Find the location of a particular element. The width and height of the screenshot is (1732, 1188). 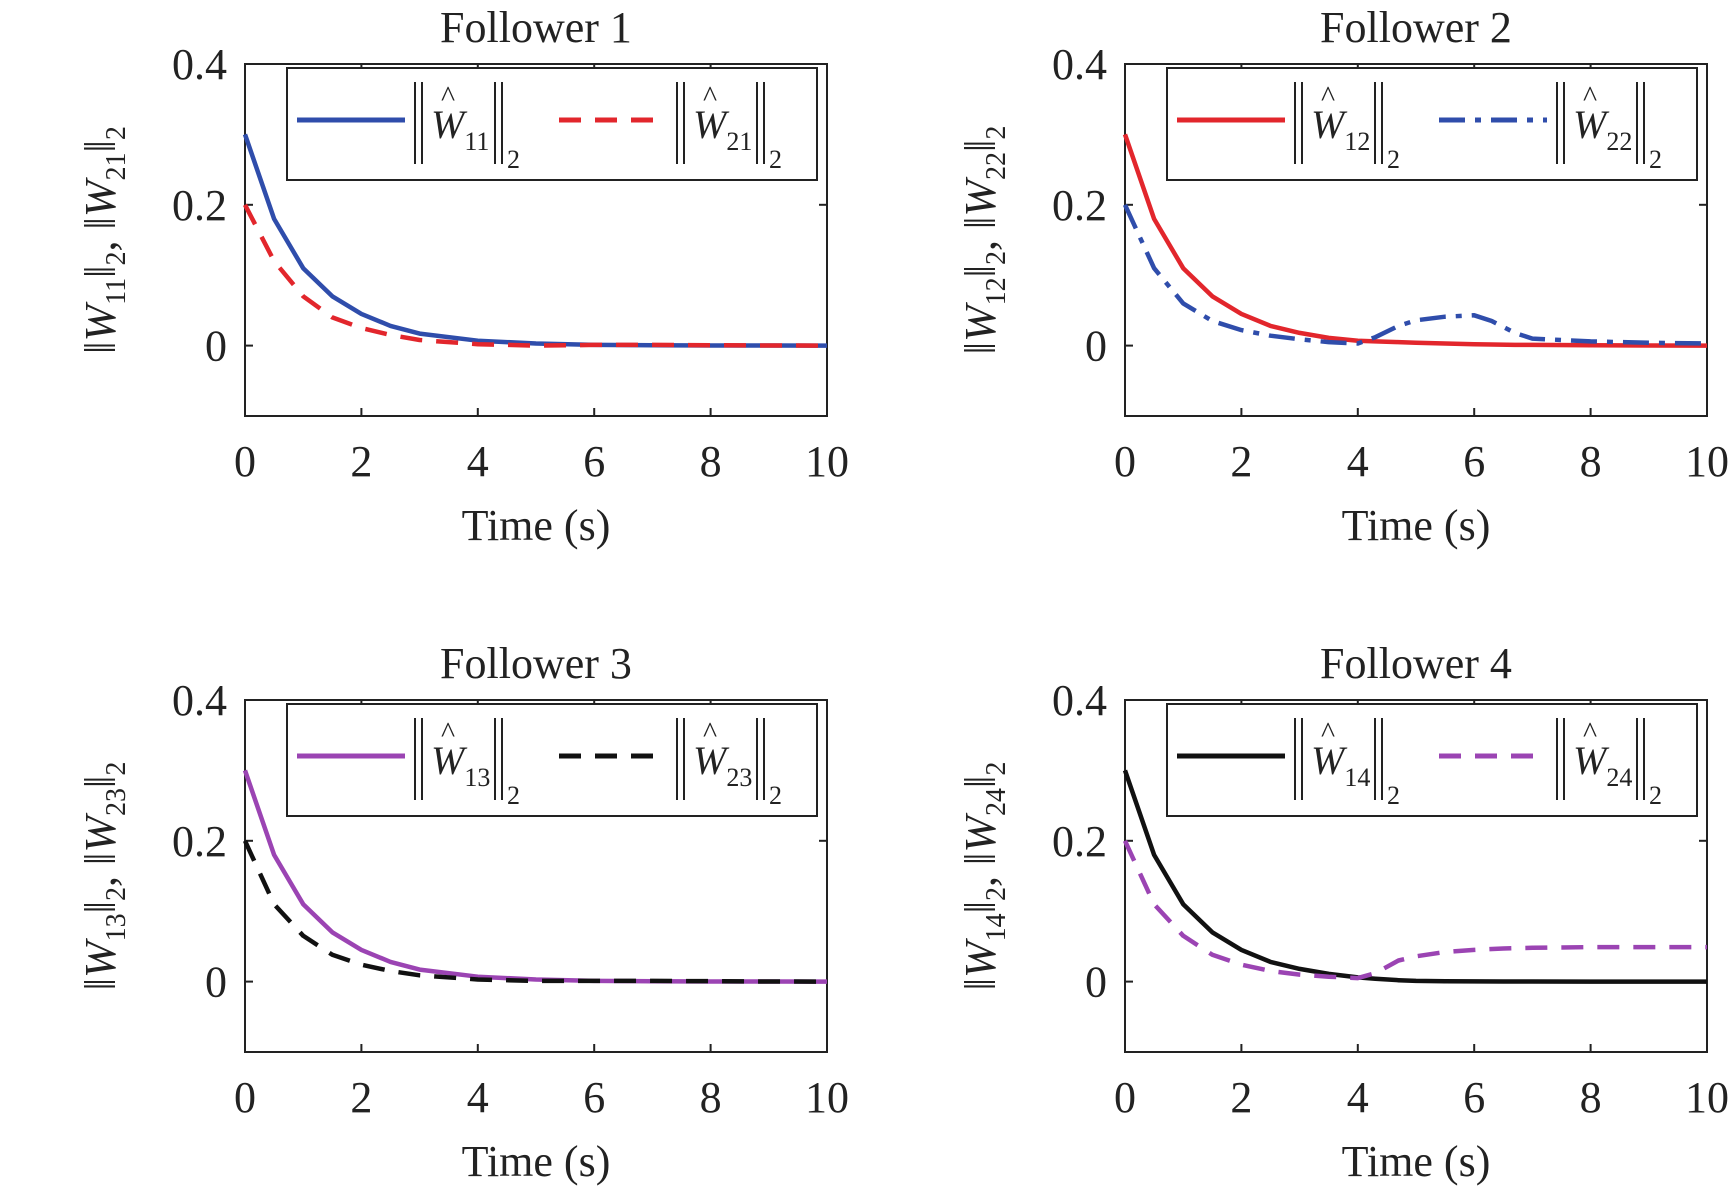

legend-label-2: W21 is located at coordinates (722, 129).